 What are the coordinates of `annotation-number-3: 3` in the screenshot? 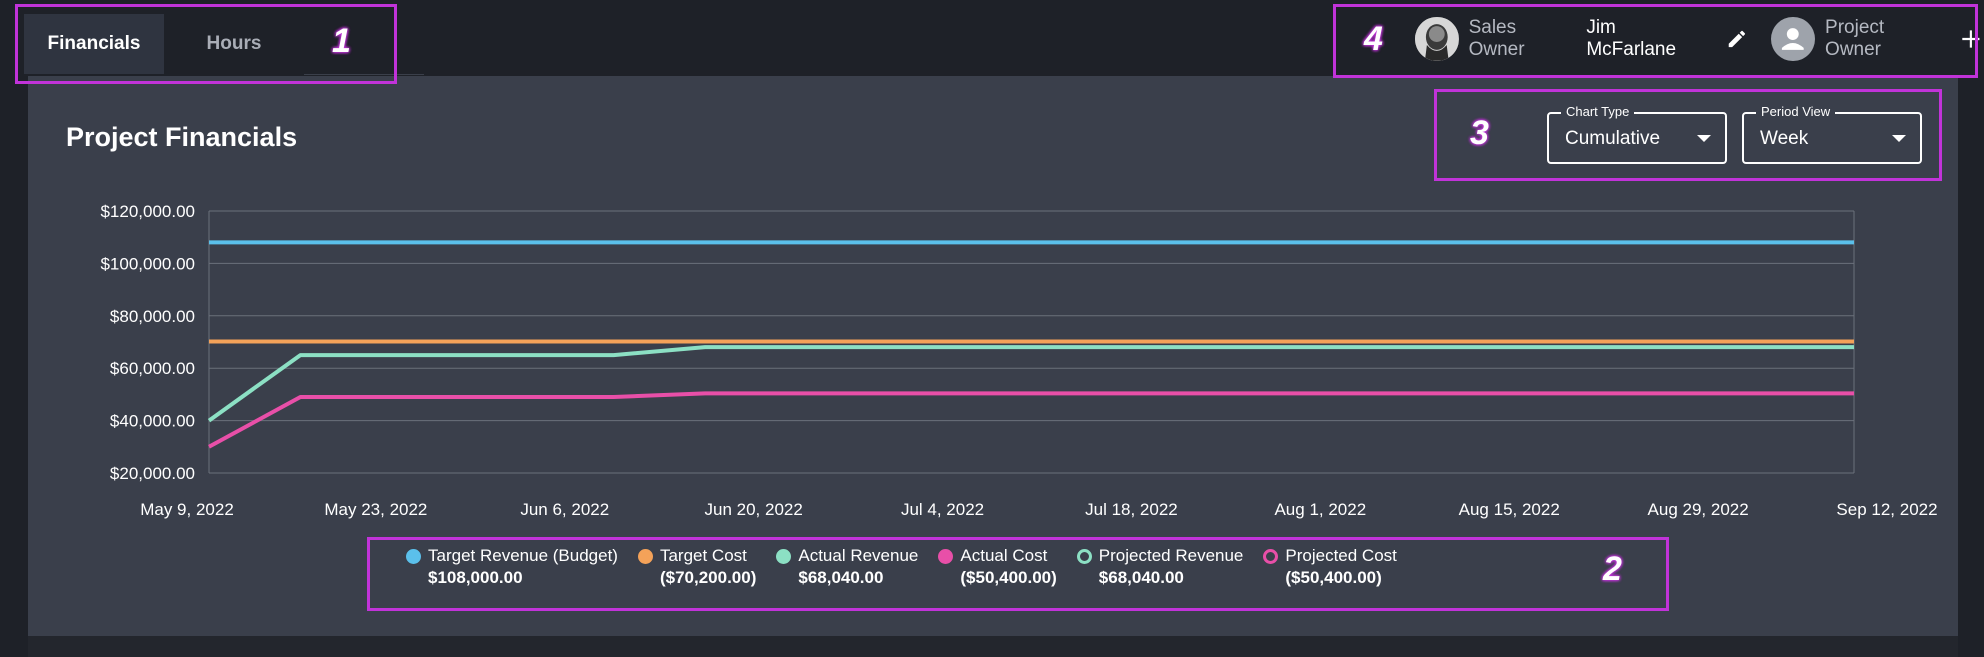 It's located at (1479, 133).